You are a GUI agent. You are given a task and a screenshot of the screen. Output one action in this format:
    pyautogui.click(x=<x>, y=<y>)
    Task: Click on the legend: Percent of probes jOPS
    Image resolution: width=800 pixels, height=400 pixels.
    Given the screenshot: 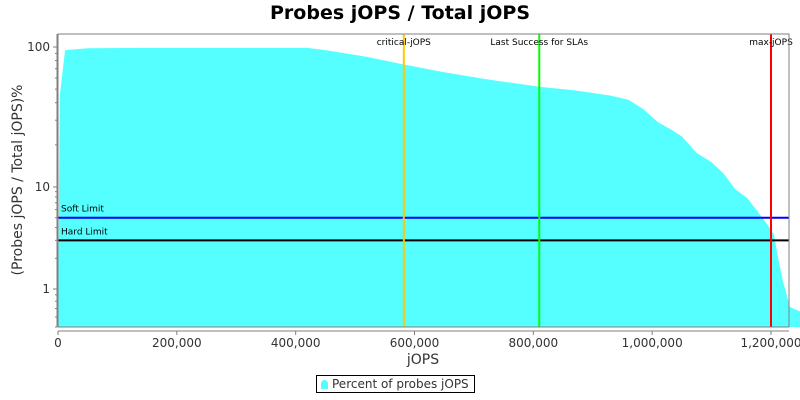 What is the action you would take?
    pyautogui.click(x=395, y=384)
    